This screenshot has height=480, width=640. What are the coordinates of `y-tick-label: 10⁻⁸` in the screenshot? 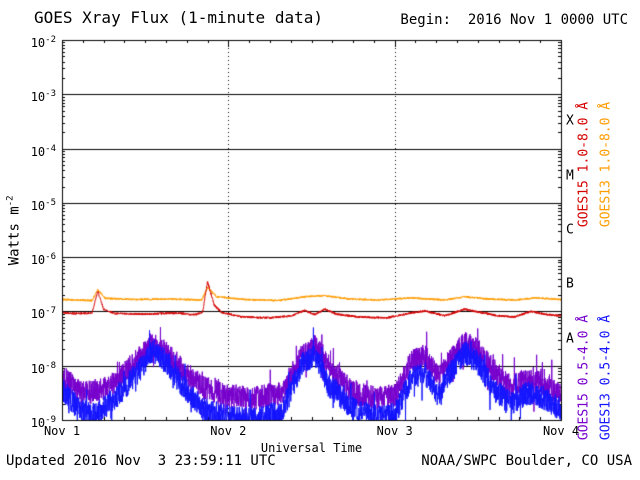 It's located at (43, 368).